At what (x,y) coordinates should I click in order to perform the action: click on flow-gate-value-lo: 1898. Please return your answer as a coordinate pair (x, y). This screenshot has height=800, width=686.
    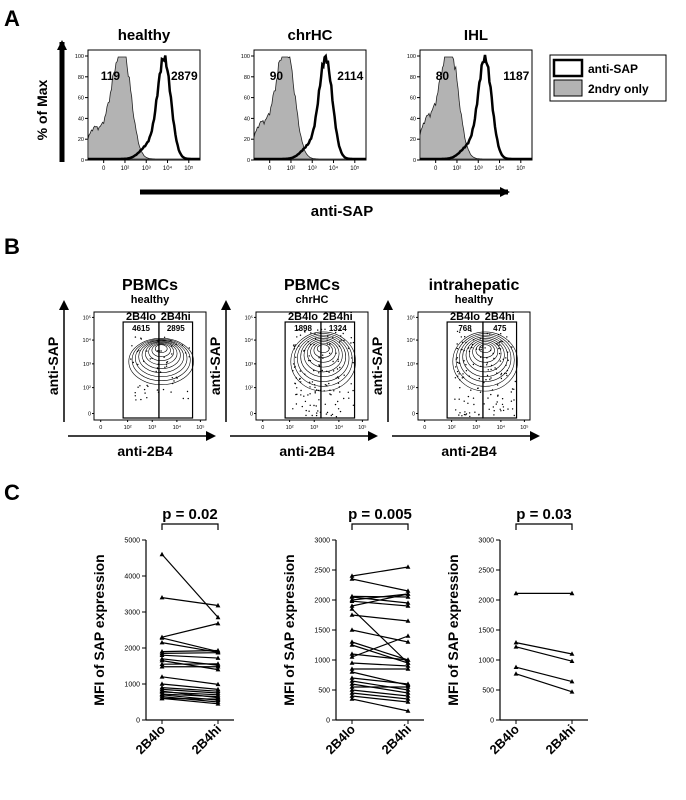
    Looking at the image, I should click on (303, 328).